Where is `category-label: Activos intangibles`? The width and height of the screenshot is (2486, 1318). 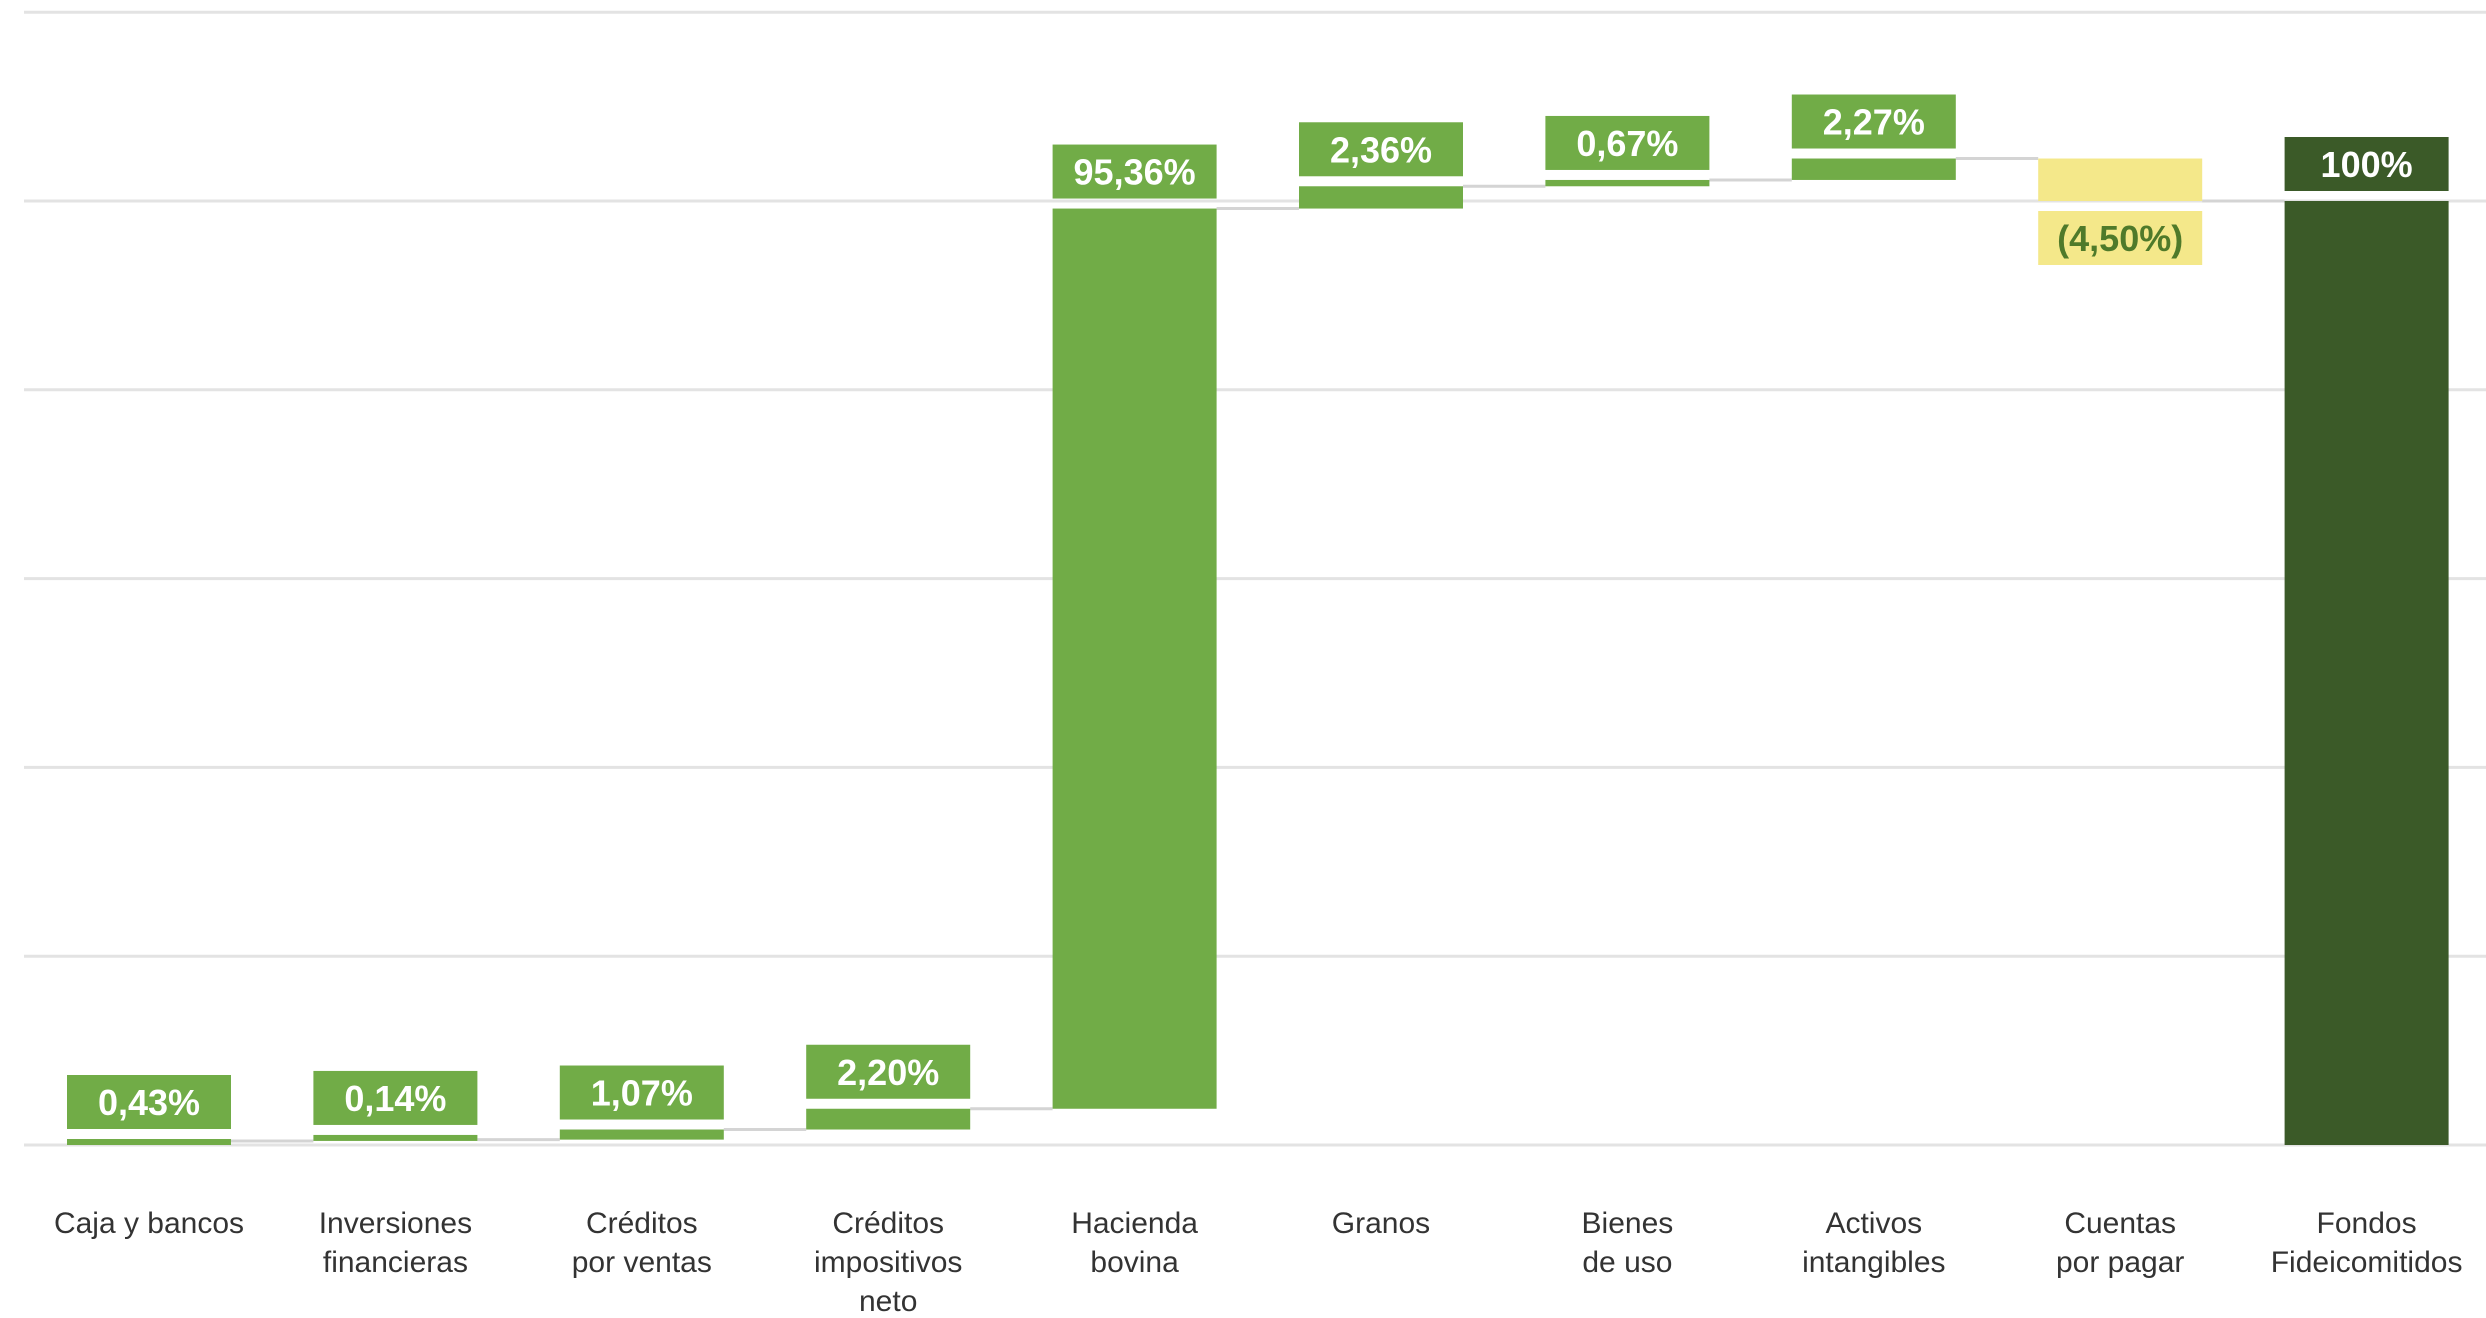
category-label: Activos intangibles is located at coordinates (1873, 1243).